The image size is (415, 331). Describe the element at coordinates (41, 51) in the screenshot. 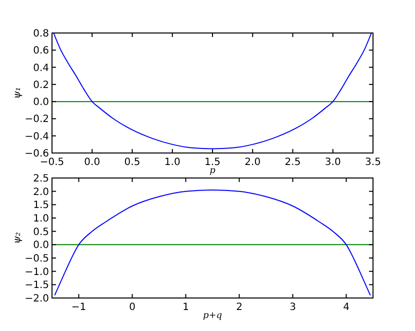

I see `y-tick-label: 0.6` at that location.